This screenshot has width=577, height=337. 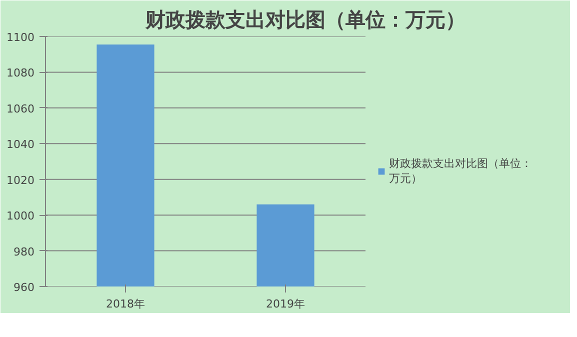 What do you see at coordinates (24, 251) in the screenshot?
I see `y-tick-label: 980` at bounding box center [24, 251].